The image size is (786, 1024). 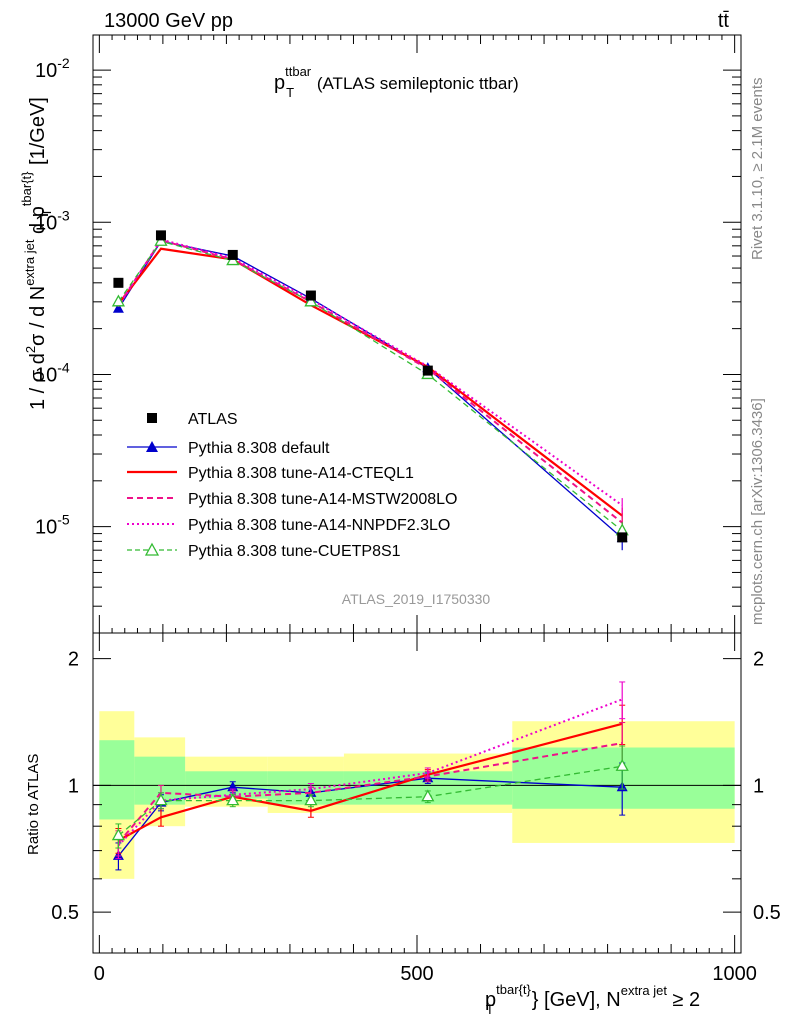 What do you see at coordinates (757, 169) in the screenshot?
I see `rivet-label: Rivet 3.1.10, ≥ 2.1M events` at bounding box center [757, 169].